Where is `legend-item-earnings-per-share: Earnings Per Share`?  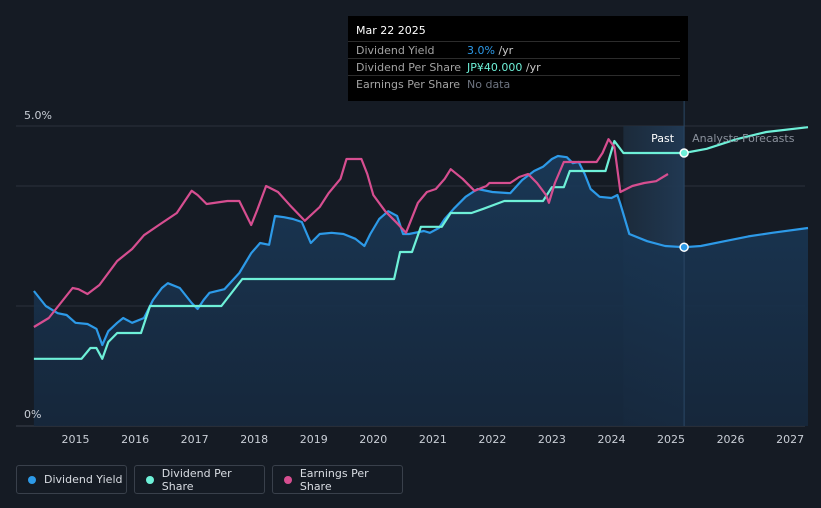
legend-item-earnings-per-share: Earnings Per Share is located at coordinates (337, 479).